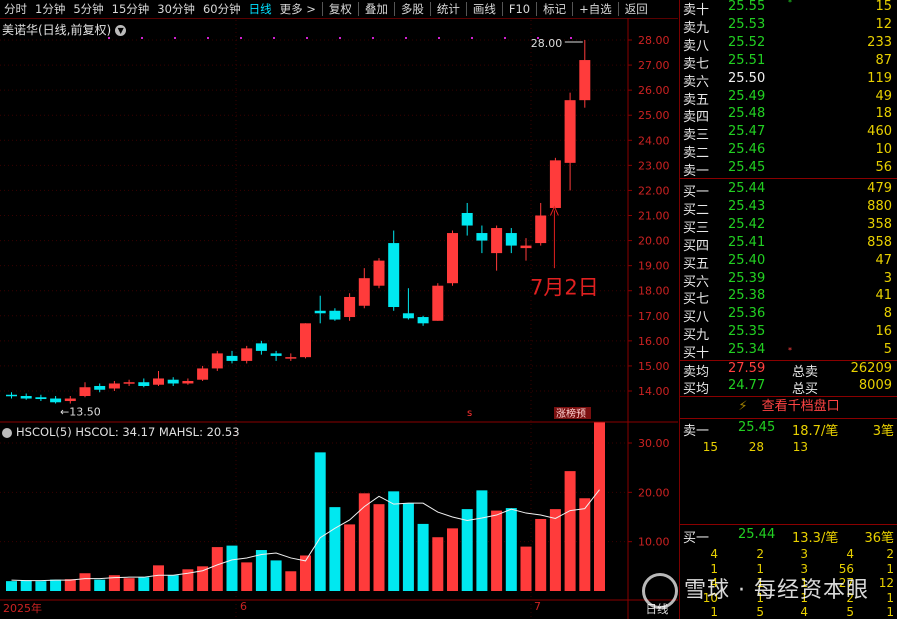 This screenshot has height=619, width=897. What do you see at coordinates (50, 9) in the screenshot?
I see `timeframe-tab: 1分钟` at bounding box center [50, 9].